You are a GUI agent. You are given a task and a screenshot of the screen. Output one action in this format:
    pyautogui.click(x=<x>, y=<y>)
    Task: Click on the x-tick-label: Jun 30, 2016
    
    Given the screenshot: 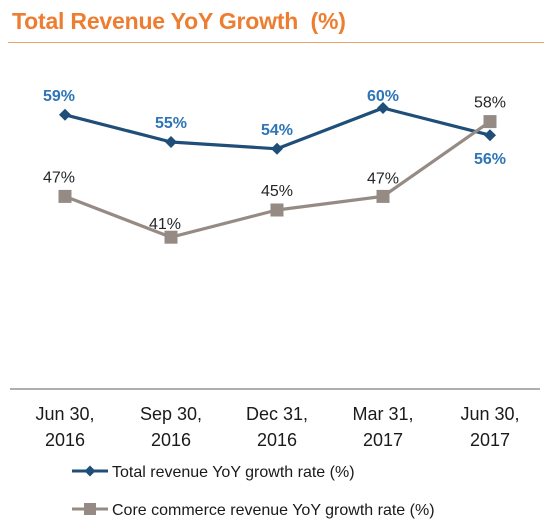 What is the action you would take?
    pyautogui.click(x=64, y=427)
    